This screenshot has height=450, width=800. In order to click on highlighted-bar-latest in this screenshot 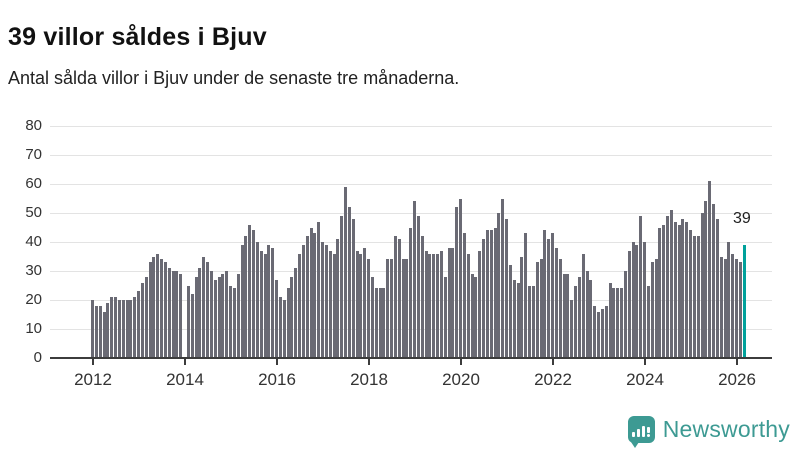, I will do `click(744, 300)`.